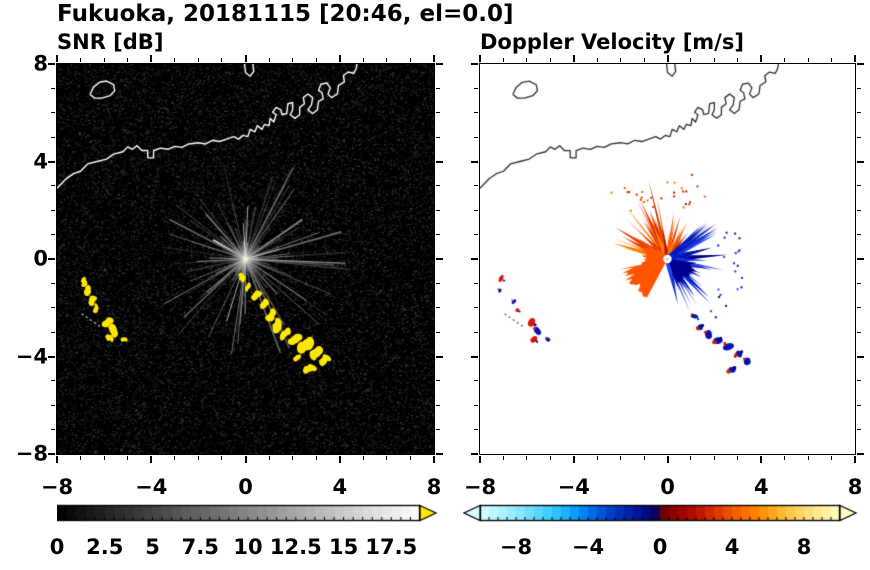 Image resolution: width=870 pixels, height=570 pixels. Describe the element at coordinates (152, 547) in the screenshot. I see `snr-colorbar-label: 5` at that location.